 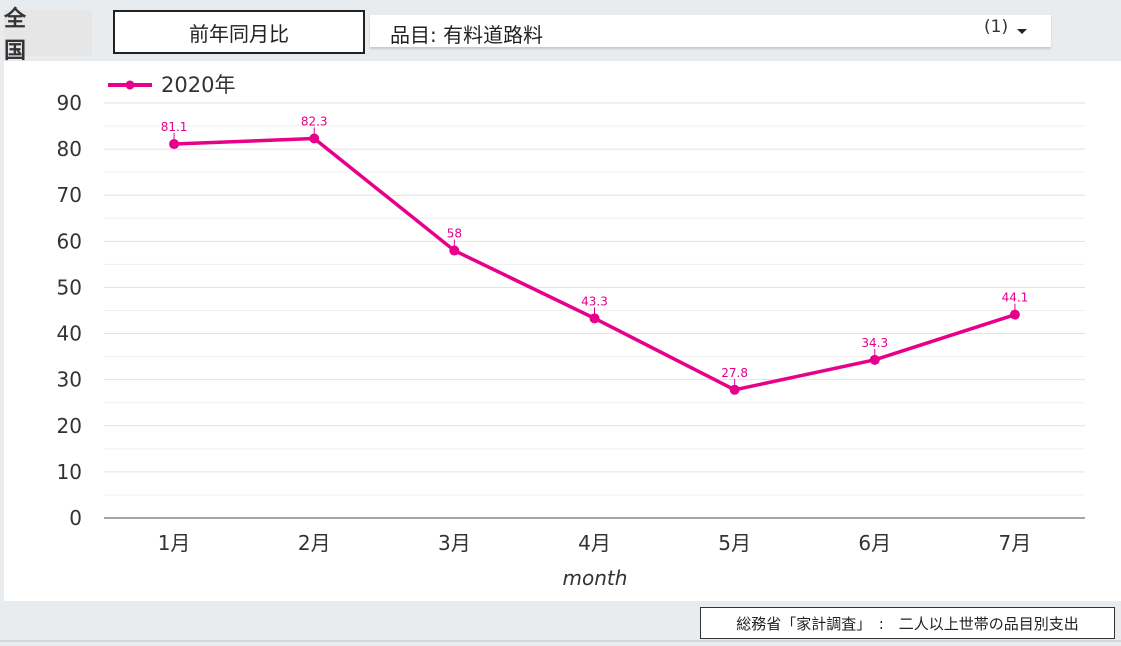 I want to click on y-tick-label: 80, so click(x=69, y=149).